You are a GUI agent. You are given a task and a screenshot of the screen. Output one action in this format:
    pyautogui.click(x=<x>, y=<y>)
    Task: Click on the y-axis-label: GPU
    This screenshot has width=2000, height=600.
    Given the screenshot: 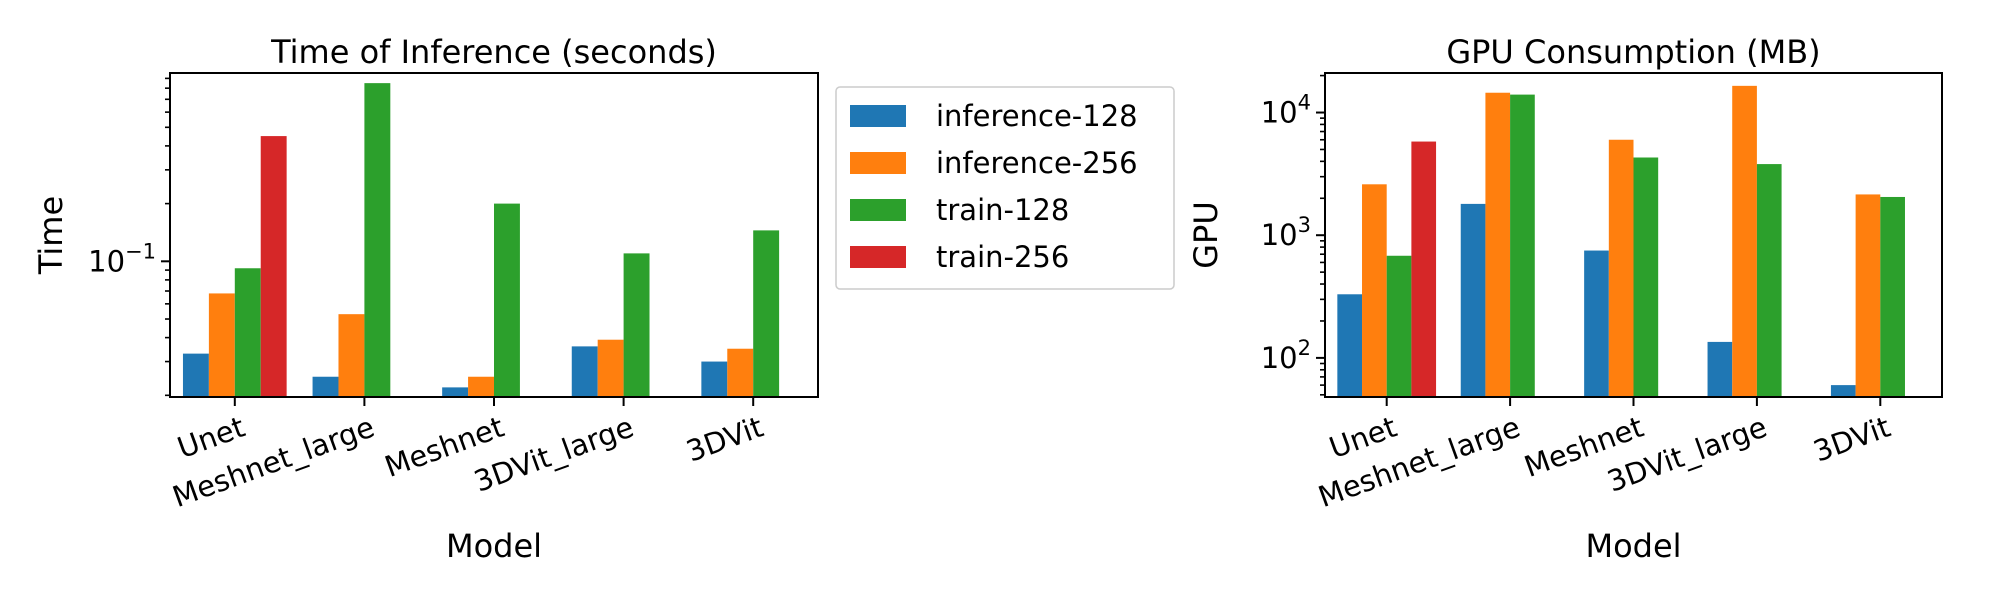 What is the action you would take?
    pyautogui.click(x=1206, y=235)
    